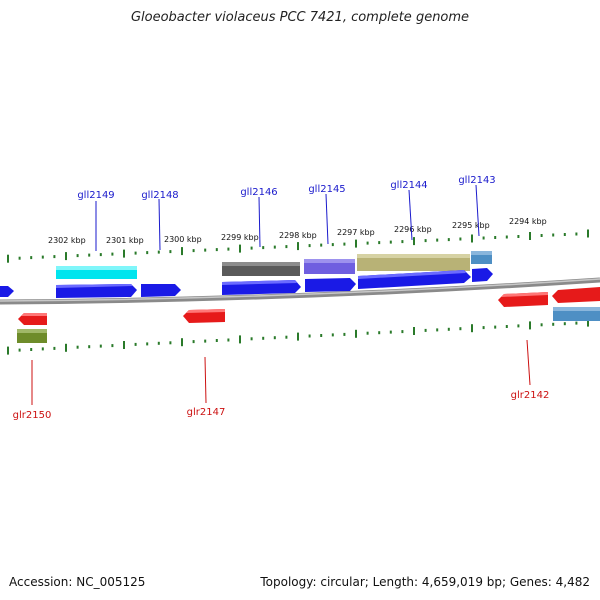 The image size is (600, 600). I want to click on accession-label: Accession: NC_005125, so click(77, 582).